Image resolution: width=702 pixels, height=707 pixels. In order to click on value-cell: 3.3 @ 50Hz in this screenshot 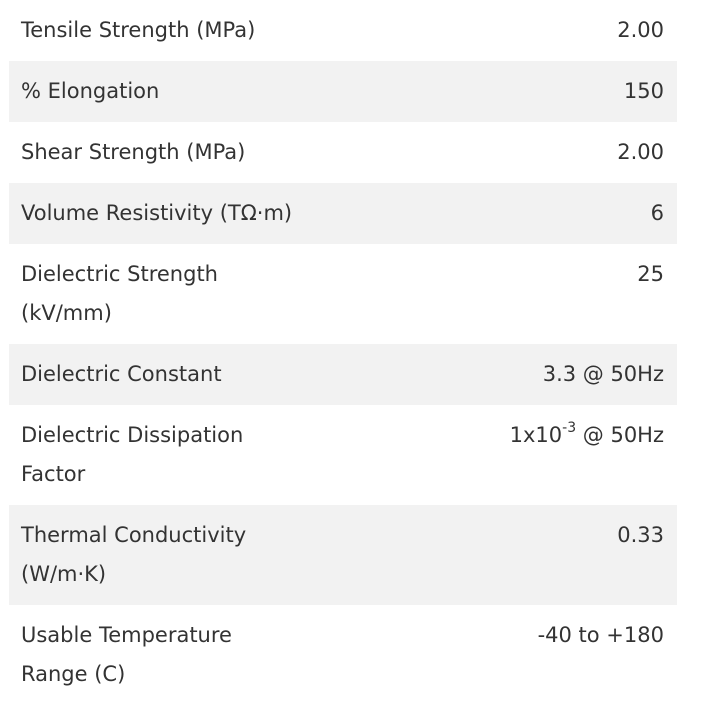, I will do `click(550, 374)`.